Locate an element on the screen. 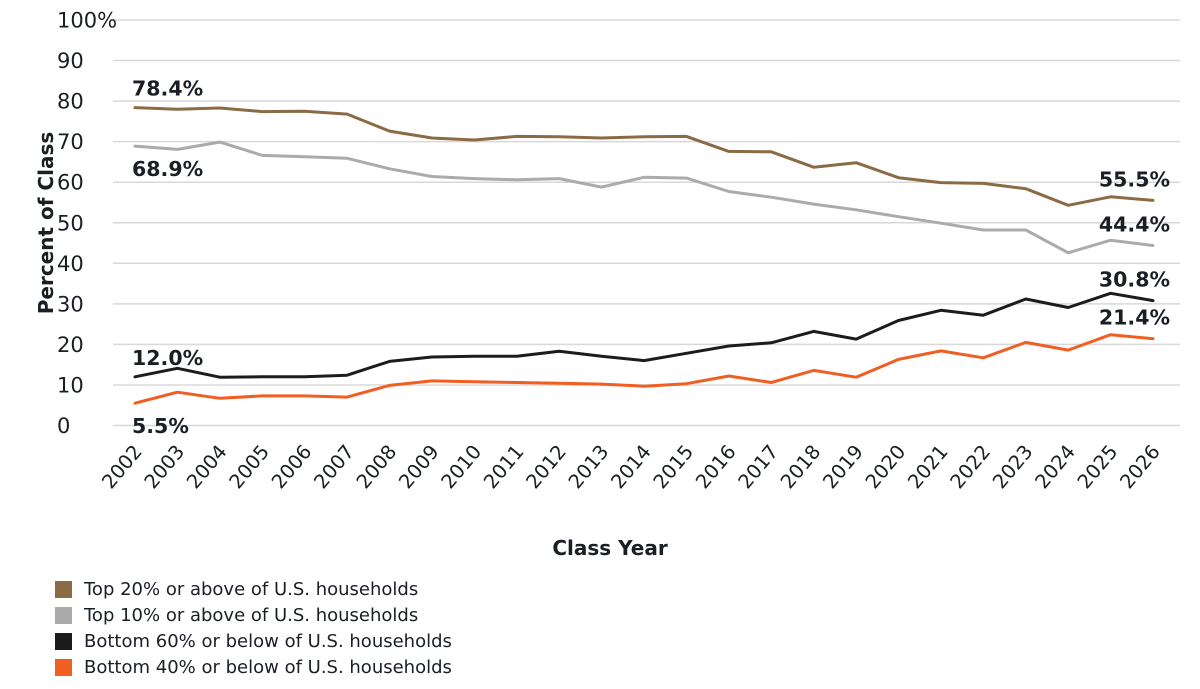 Image resolution: width=1200 pixels, height=689 pixels. y-tick-label: 90 is located at coordinates (70, 61).